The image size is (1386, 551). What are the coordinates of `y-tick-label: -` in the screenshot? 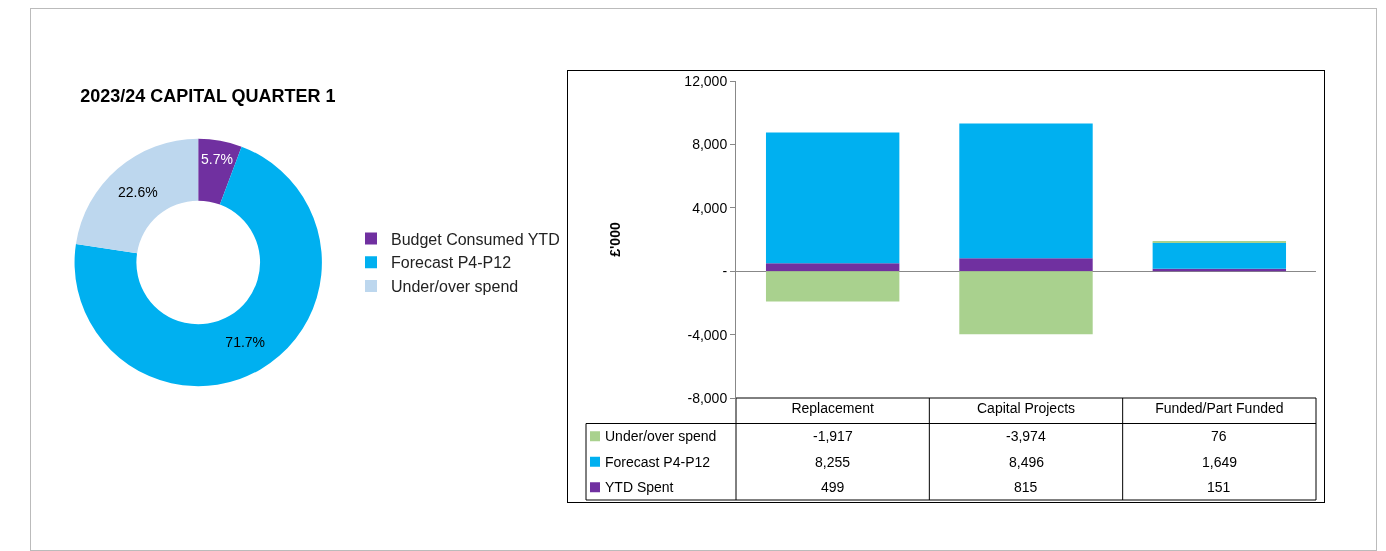 It's located at (725, 271).